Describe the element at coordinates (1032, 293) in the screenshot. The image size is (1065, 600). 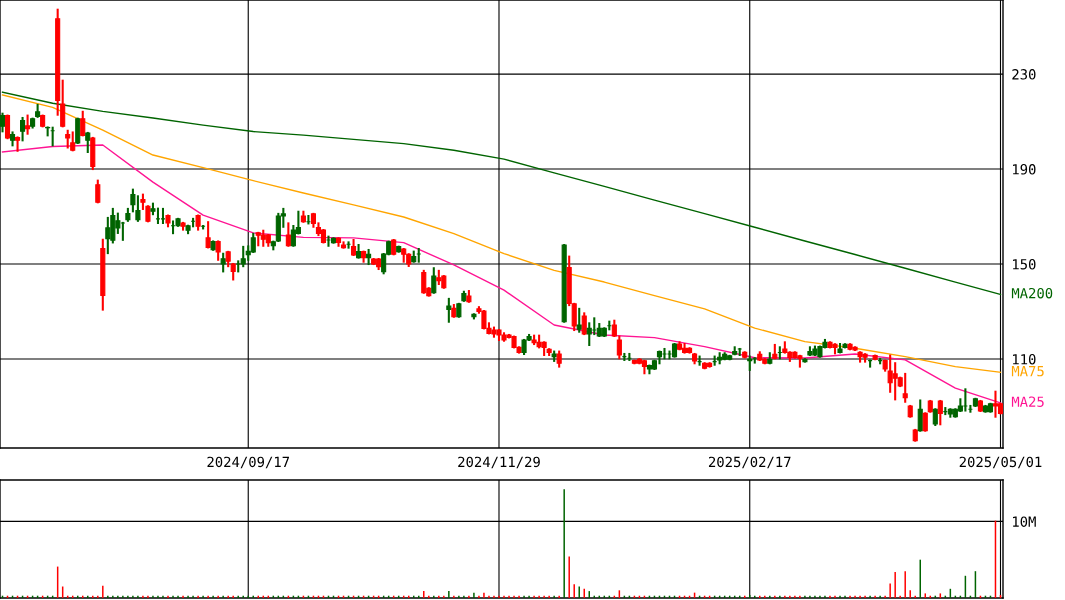
I see `series-label: MA200` at that location.